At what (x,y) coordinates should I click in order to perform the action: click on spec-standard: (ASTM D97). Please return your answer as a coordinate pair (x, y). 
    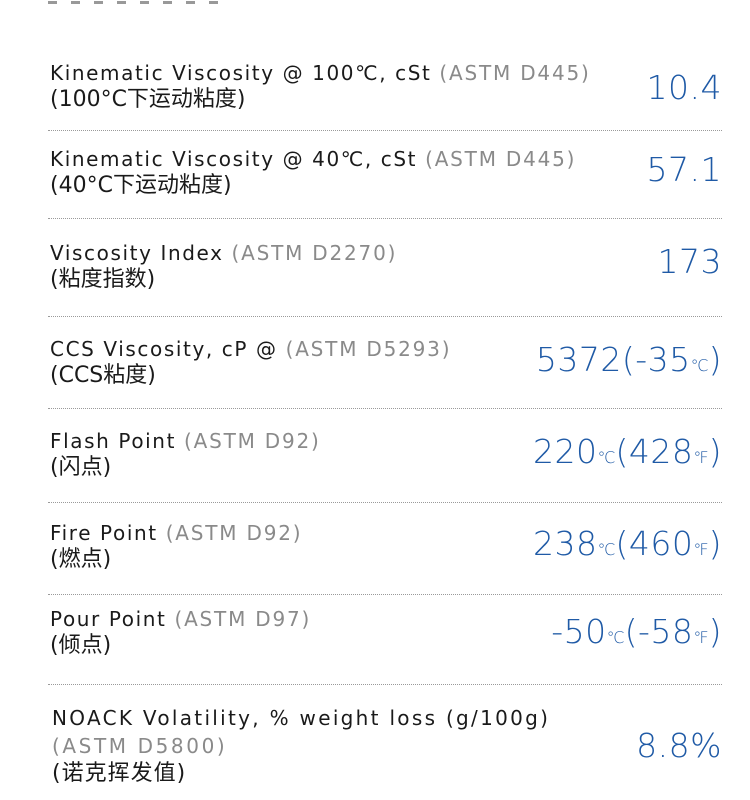
    Looking at the image, I should click on (243, 619).